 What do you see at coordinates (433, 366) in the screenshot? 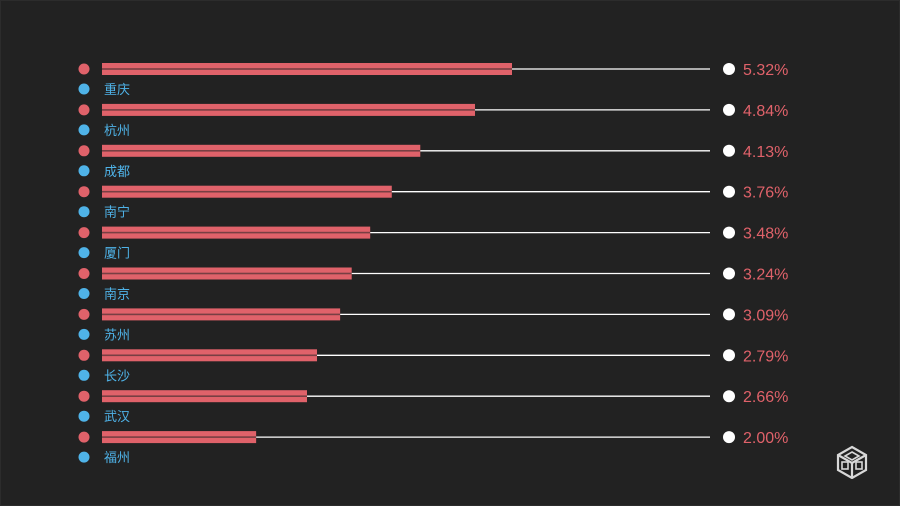
I see `bar-row: 2.79% 长沙` at bounding box center [433, 366].